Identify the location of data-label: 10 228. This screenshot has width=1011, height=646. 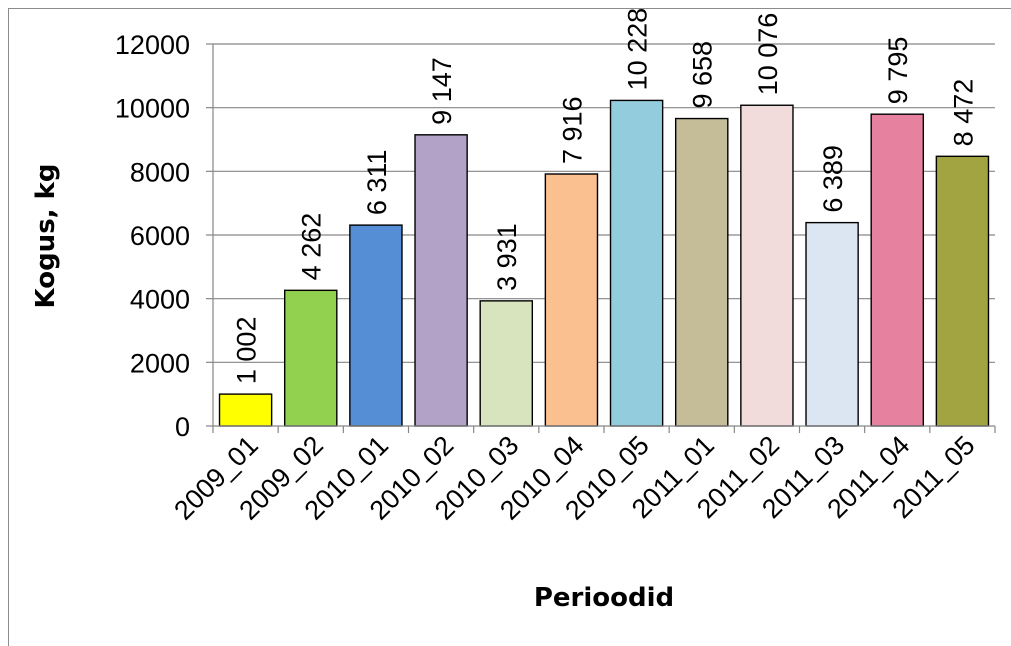
(638, 49).